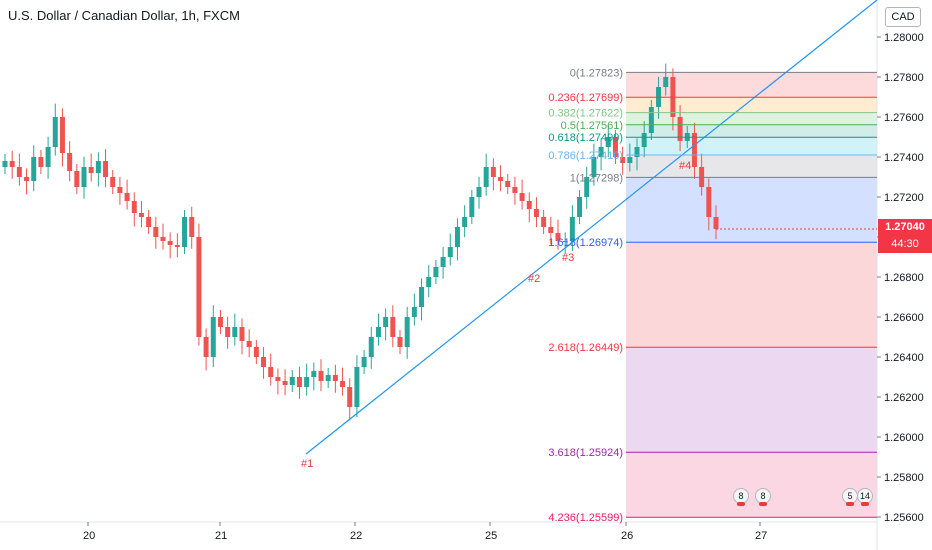 This screenshot has width=932, height=550. I want to click on y-tick-label: 1.26800, so click(904, 278).